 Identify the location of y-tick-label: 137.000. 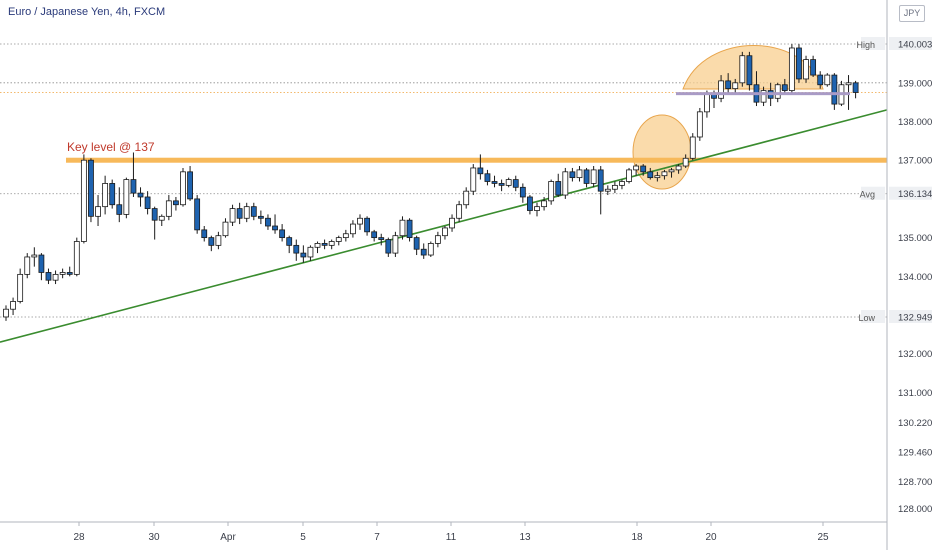
(915, 161).